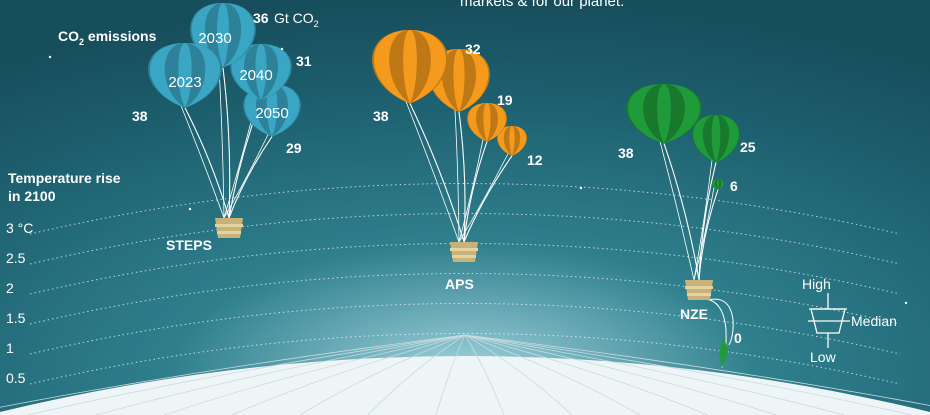 This screenshot has height=415, width=930. What do you see at coordinates (304, 61) in the screenshot?
I see `emission-value-label: 31` at bounding box center [304, 61].